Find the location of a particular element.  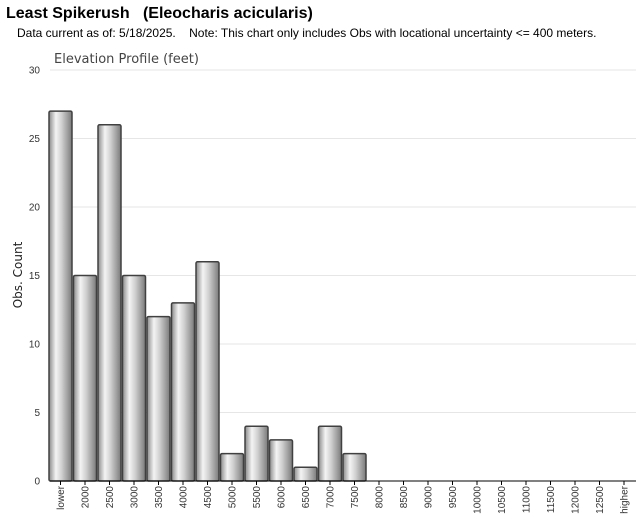

y-tick-label: 0 is located at coordinates (37, 482).